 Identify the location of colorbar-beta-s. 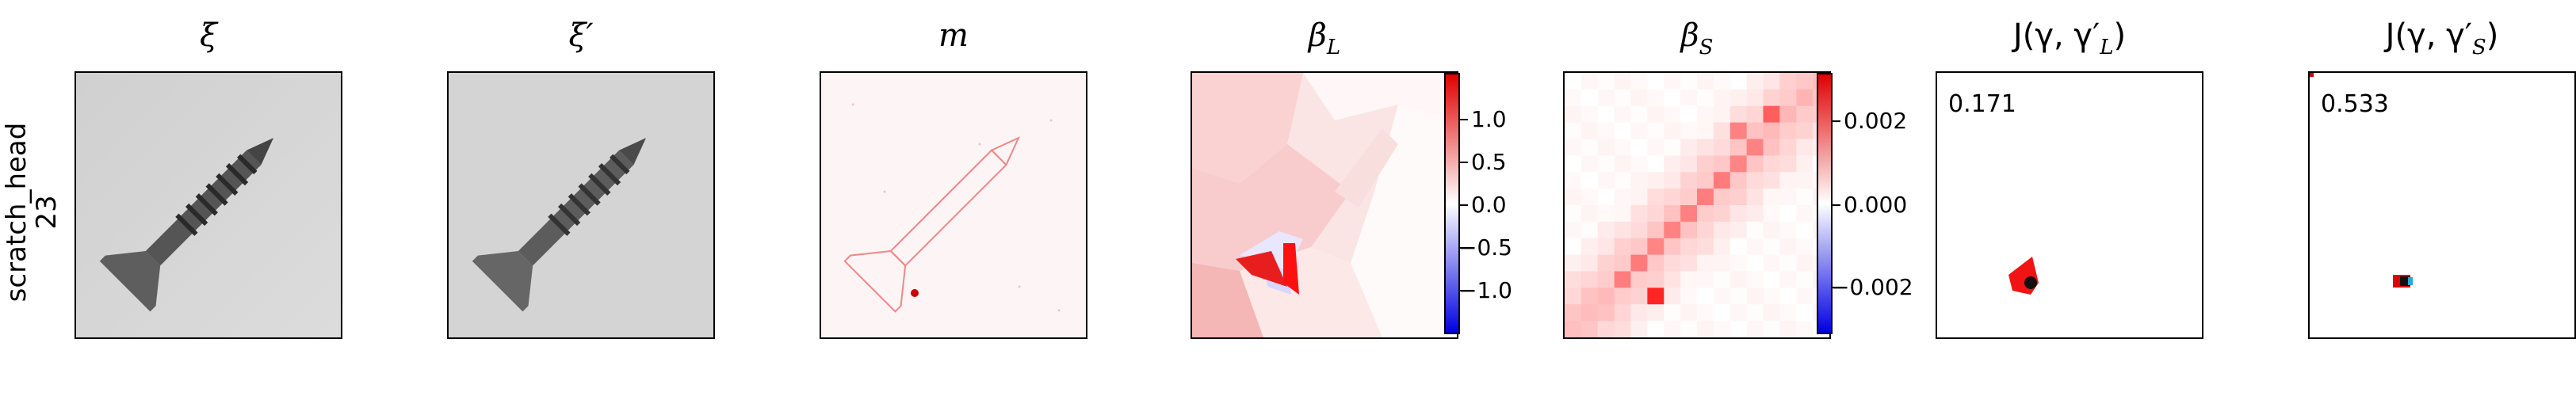
(1825, 203).